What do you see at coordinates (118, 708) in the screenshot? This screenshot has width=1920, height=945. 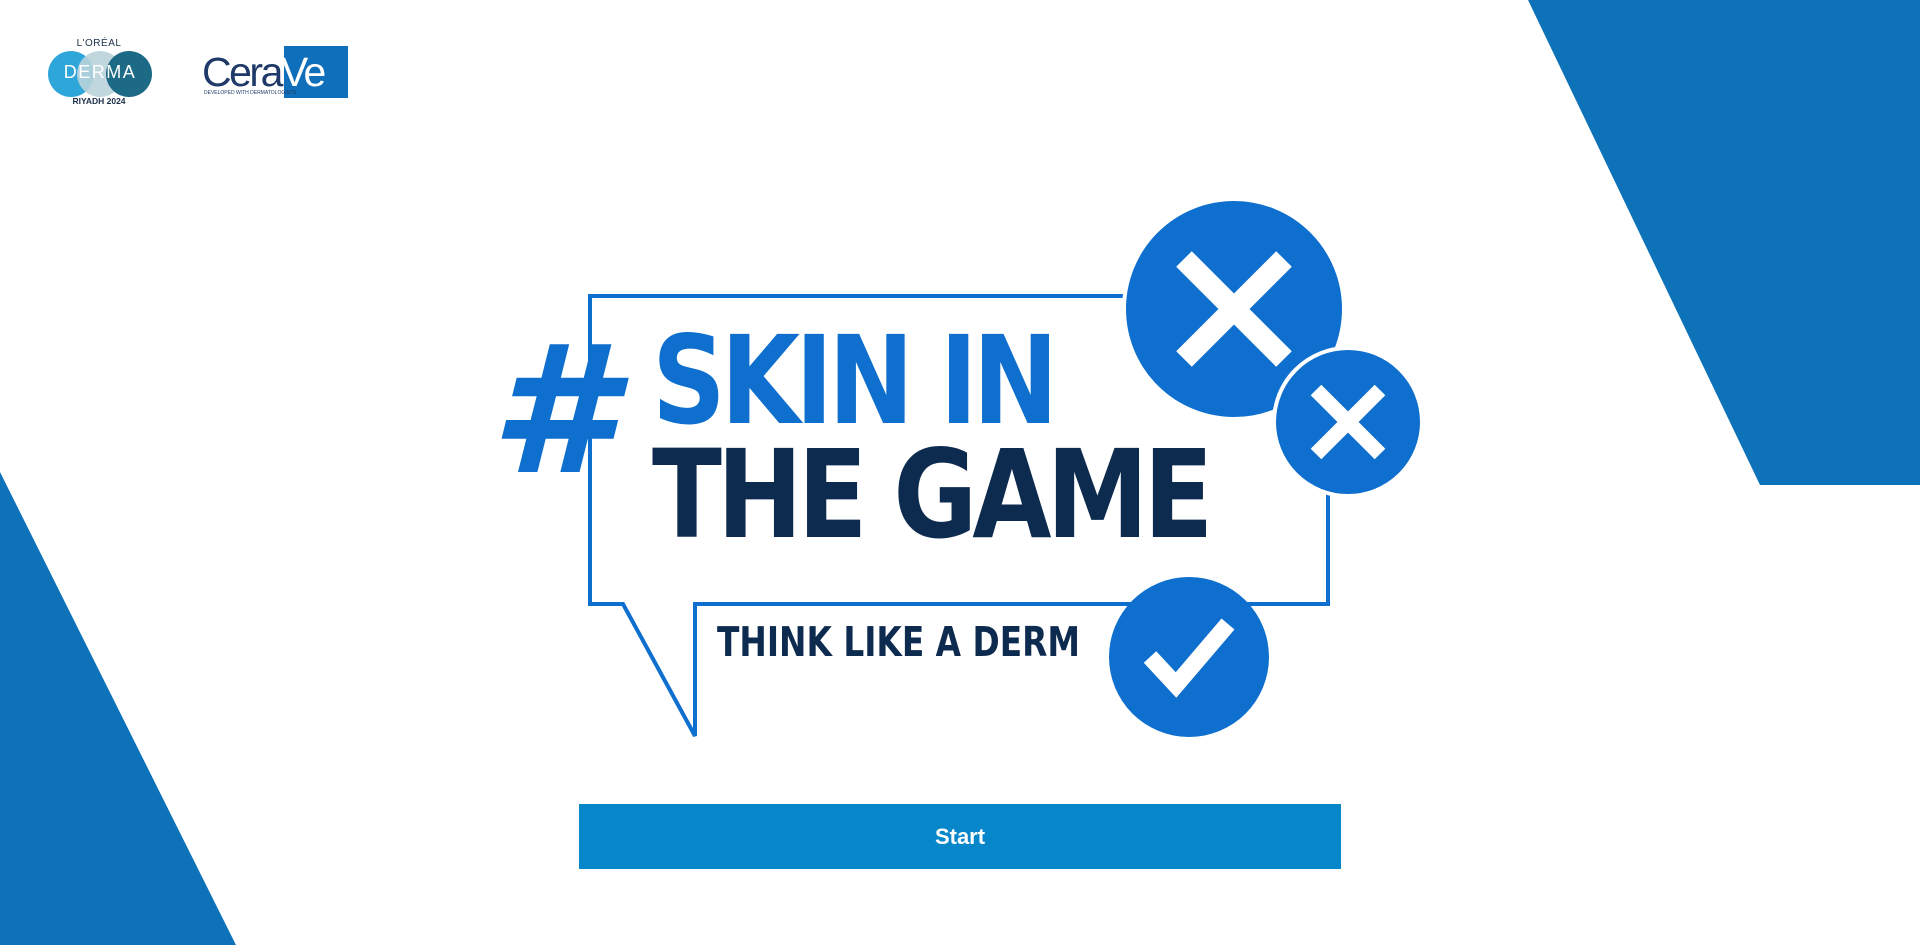 I see `decorative-shape-bottom-left` at bounding box center [118, 708].